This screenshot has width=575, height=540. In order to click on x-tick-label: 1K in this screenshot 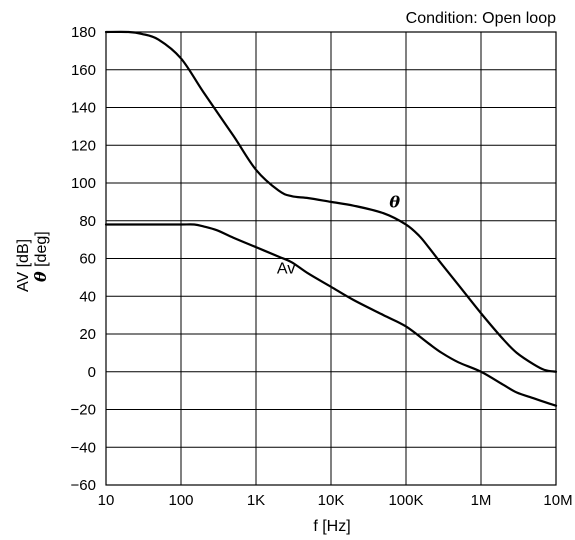, I will do `click(256, 500)`.